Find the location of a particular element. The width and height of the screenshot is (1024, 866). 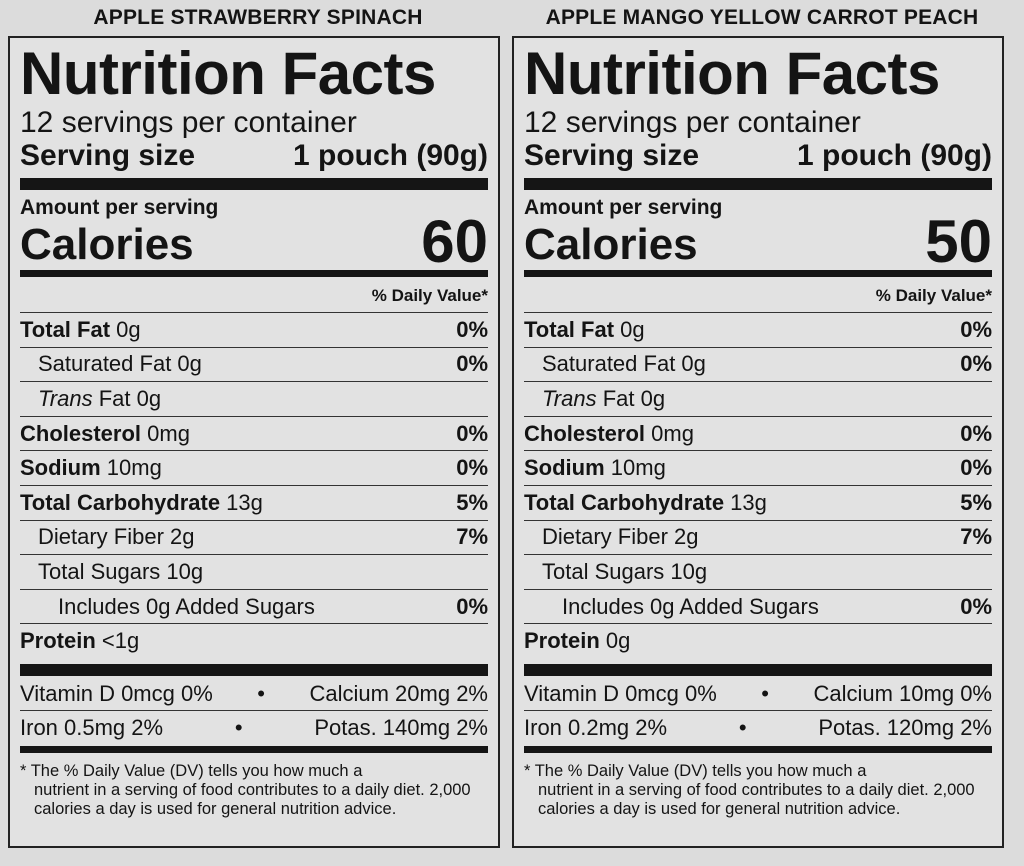

nutrient-name: Dietary Fiber 2g is located at coordinates (107, 537).